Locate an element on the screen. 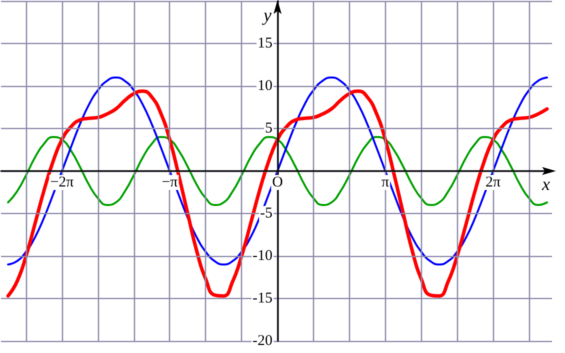 This screenshot has height=353, width=565. x-tick-label: 2π is located at coordinates (494, 182).